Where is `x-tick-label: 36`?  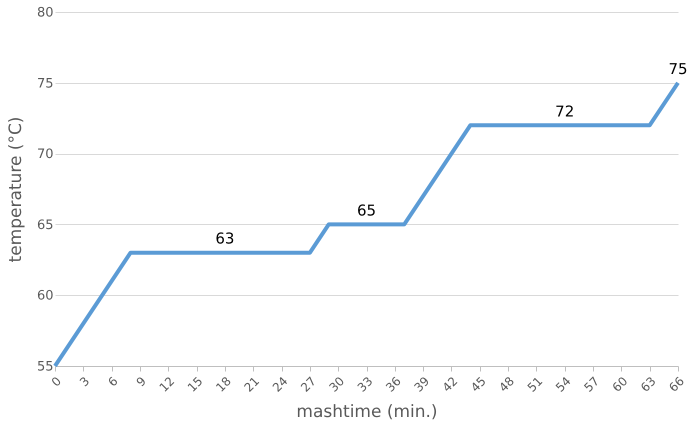 x-tick-label: 36 is located at coordinates (393, 384).